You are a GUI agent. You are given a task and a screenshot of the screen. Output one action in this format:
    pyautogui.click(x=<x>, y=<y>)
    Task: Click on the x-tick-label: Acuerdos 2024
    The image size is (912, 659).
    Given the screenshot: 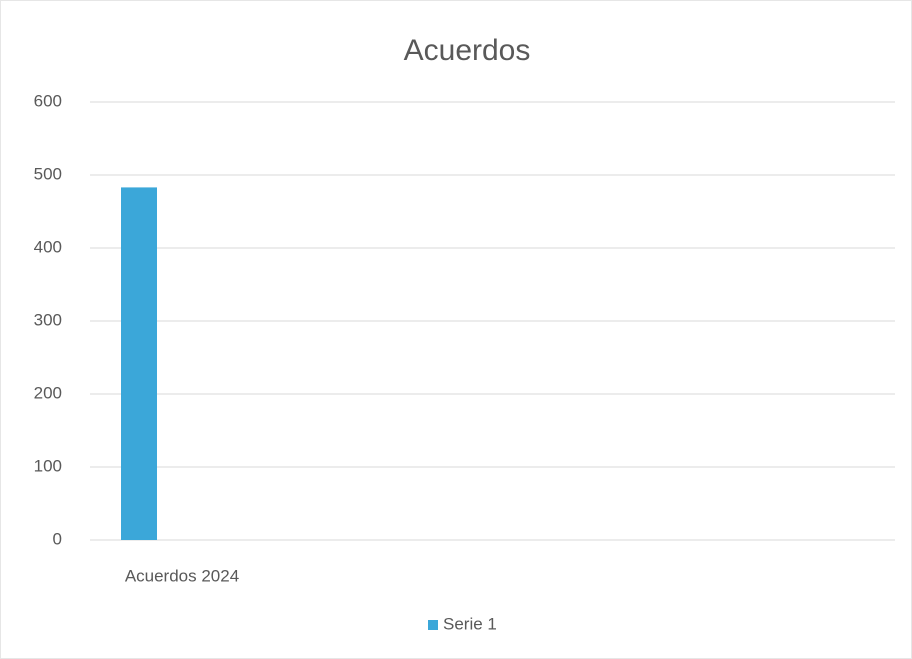 What is the action you would take?
    pyautogui.click(x=182, y=575)
    